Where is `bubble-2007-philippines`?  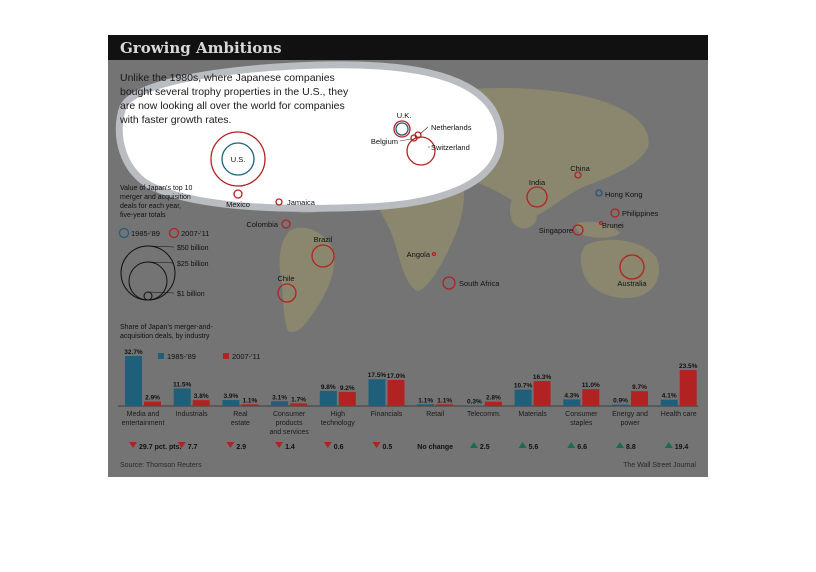
bubble-2007-philippines is located at coordinates (615, 213).